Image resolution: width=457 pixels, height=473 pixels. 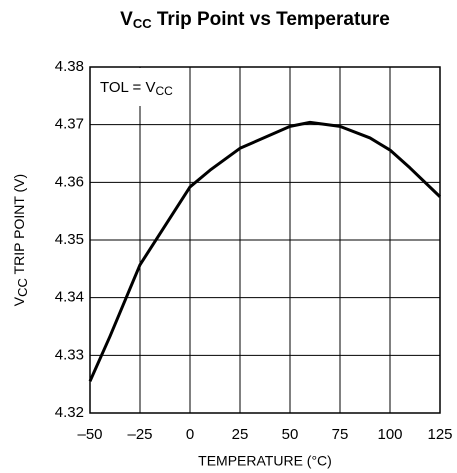 I want to click on x-tick-label: 100, so click(x=389, y=434).